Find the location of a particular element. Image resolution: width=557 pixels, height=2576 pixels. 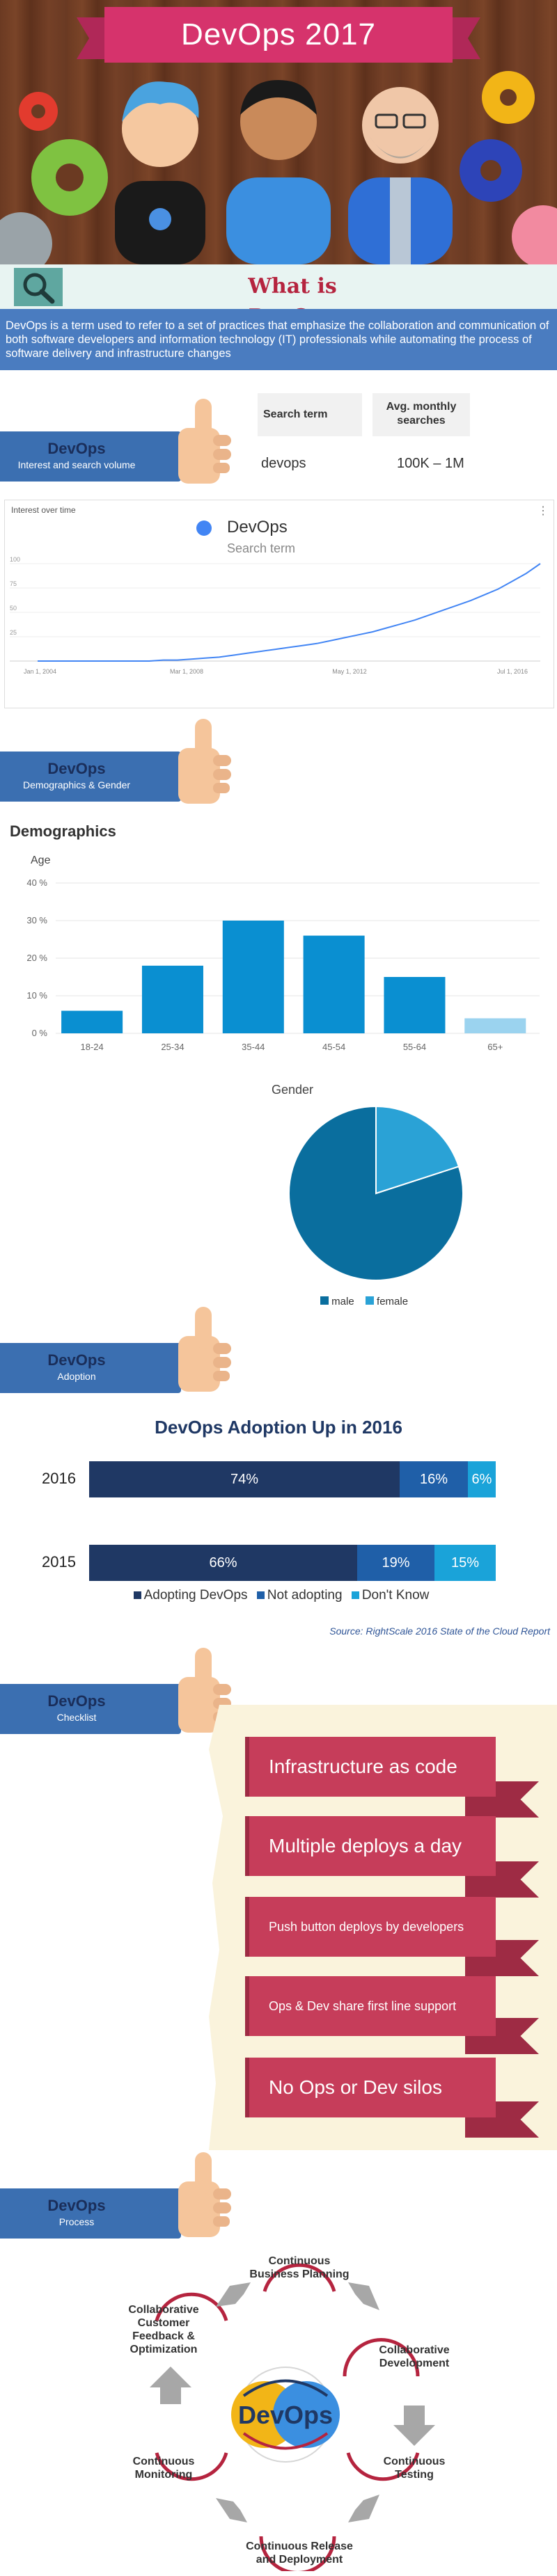

x-tick-label: 25-34 is located at coordinates (172, 1047).